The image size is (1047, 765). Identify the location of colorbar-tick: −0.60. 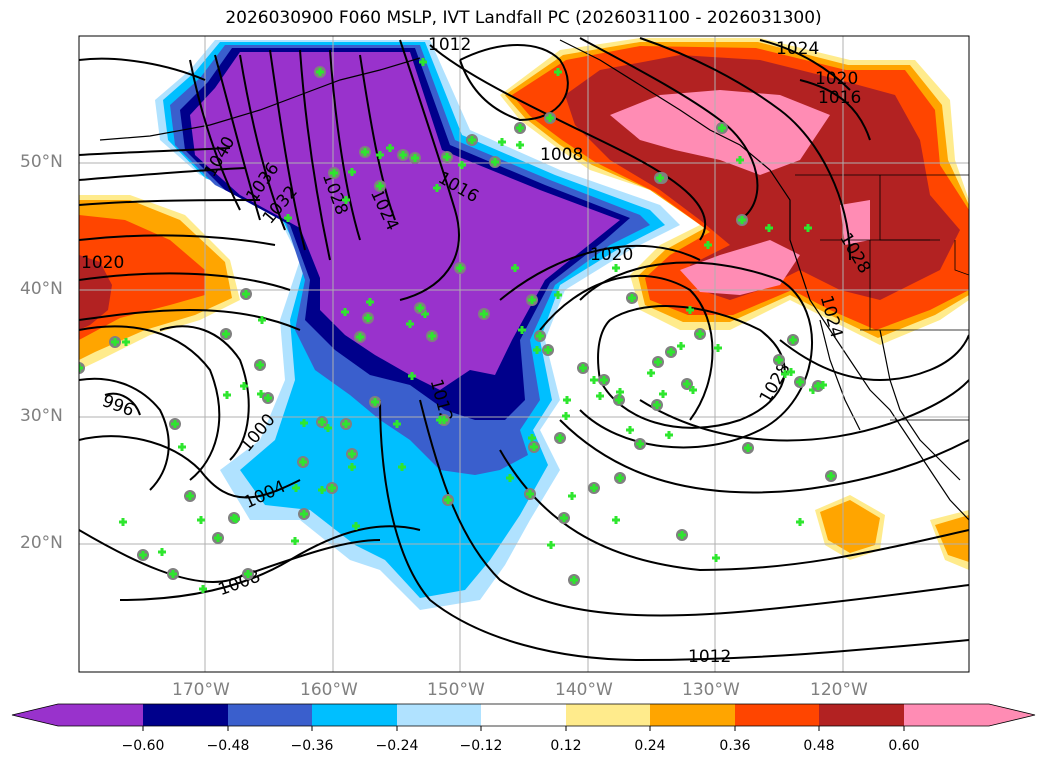
(143, 746).